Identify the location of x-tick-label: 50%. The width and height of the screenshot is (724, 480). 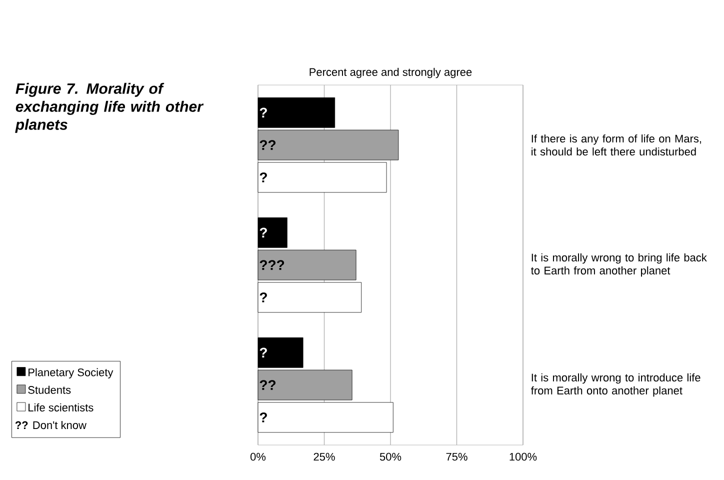
(391, 456).